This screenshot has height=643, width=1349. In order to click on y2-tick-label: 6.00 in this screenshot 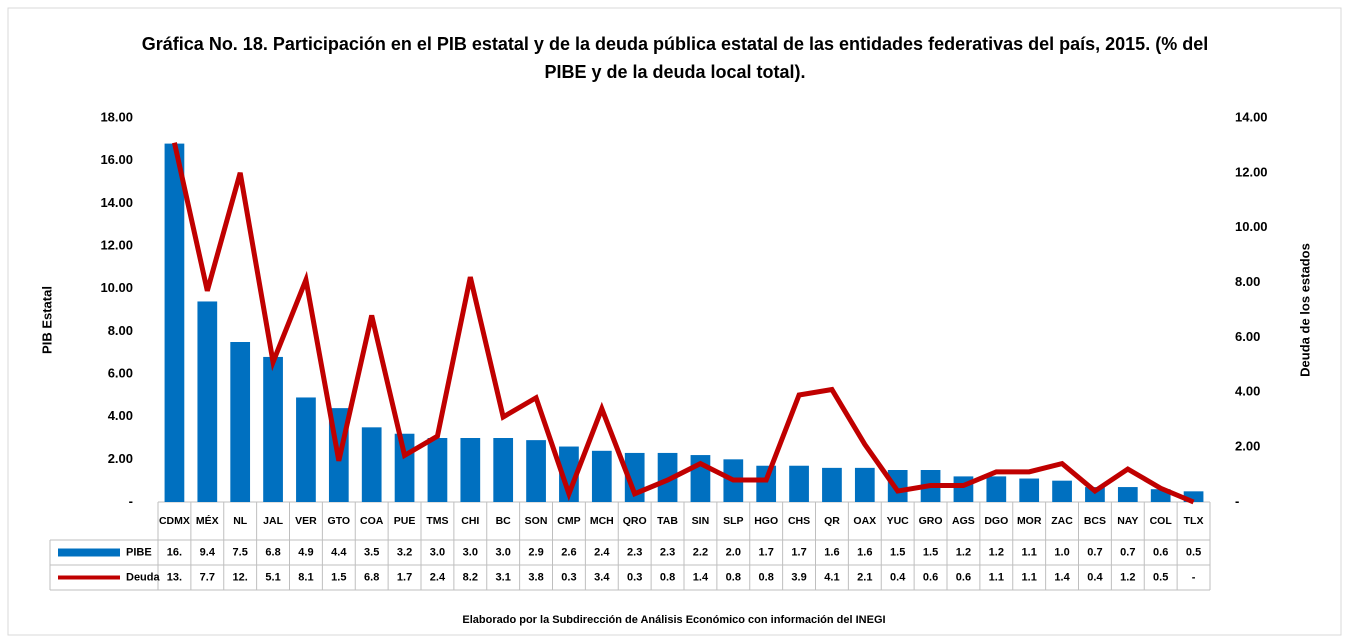, I will do `click(1247, 336)`.